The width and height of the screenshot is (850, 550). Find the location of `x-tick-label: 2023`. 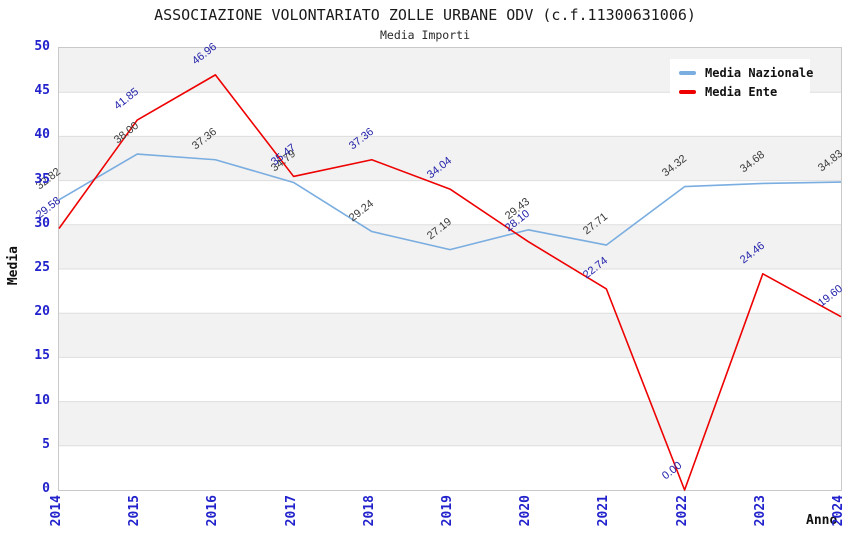

x-tick-label: 2023 is located at coordinates (760, 511).